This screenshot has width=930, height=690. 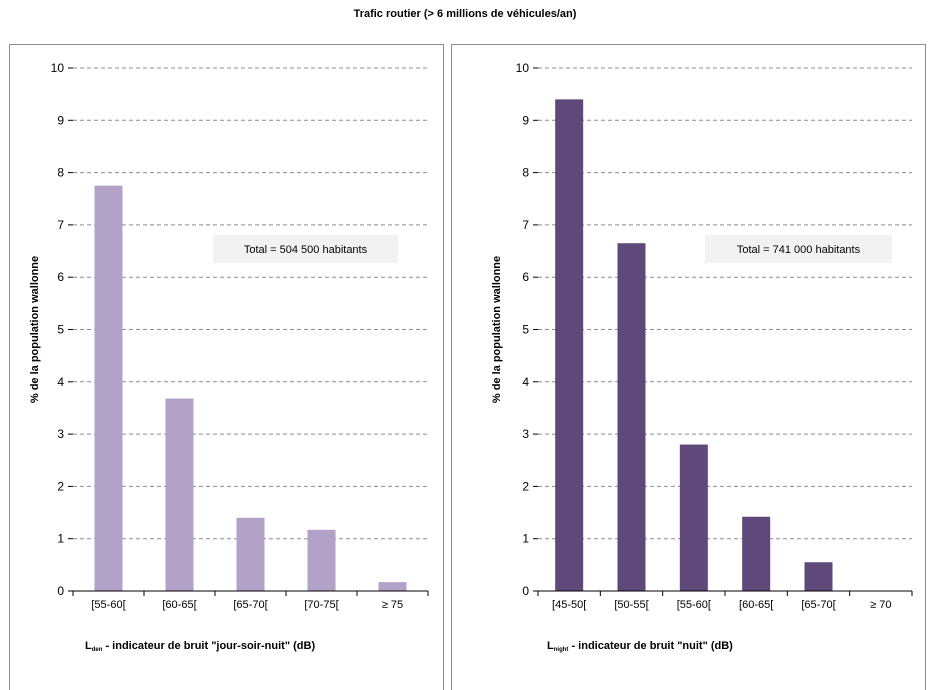 What do you see at coordinates (640, 646) in the screenshot?
I see `x-axis-title: Lnight - indicateur de bruit "nuit" (dB)` at bounding box center [640, 646].